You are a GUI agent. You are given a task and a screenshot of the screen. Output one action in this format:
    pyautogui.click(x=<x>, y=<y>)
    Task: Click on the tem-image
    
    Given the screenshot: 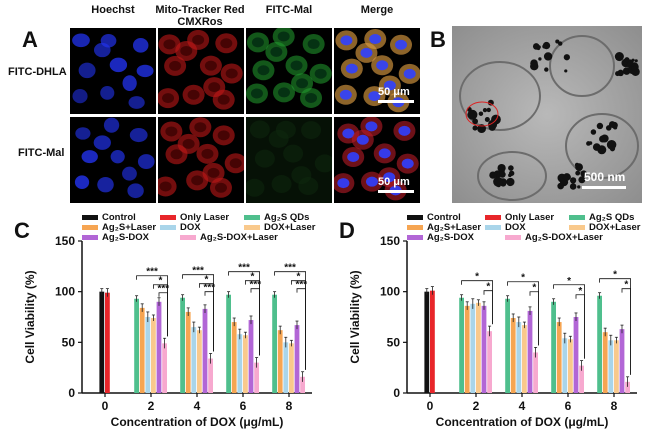 What is the action you would take?
    pyautogui.click(x=547, y=114)
    